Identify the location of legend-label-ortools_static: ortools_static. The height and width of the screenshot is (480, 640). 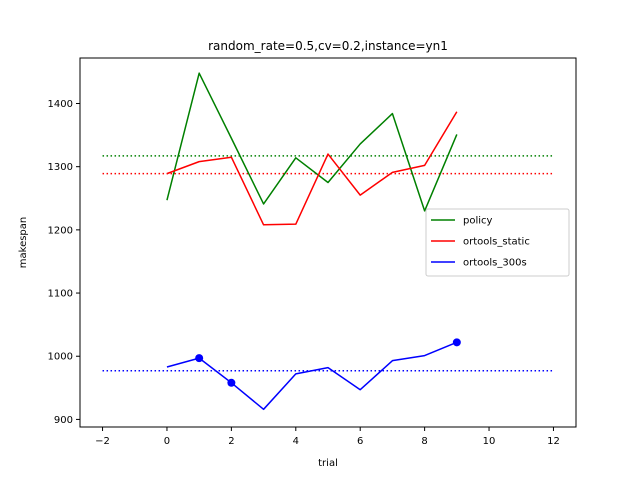
(496, 242).